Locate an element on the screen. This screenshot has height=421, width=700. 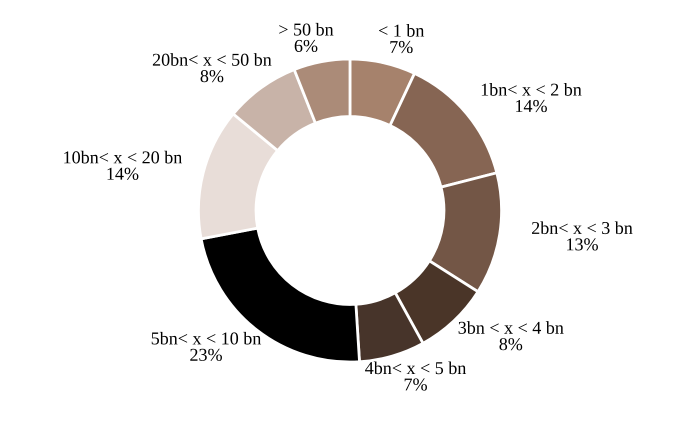
slice-label: 10bn< x < 20 bn is located at coordinates (123, 157).